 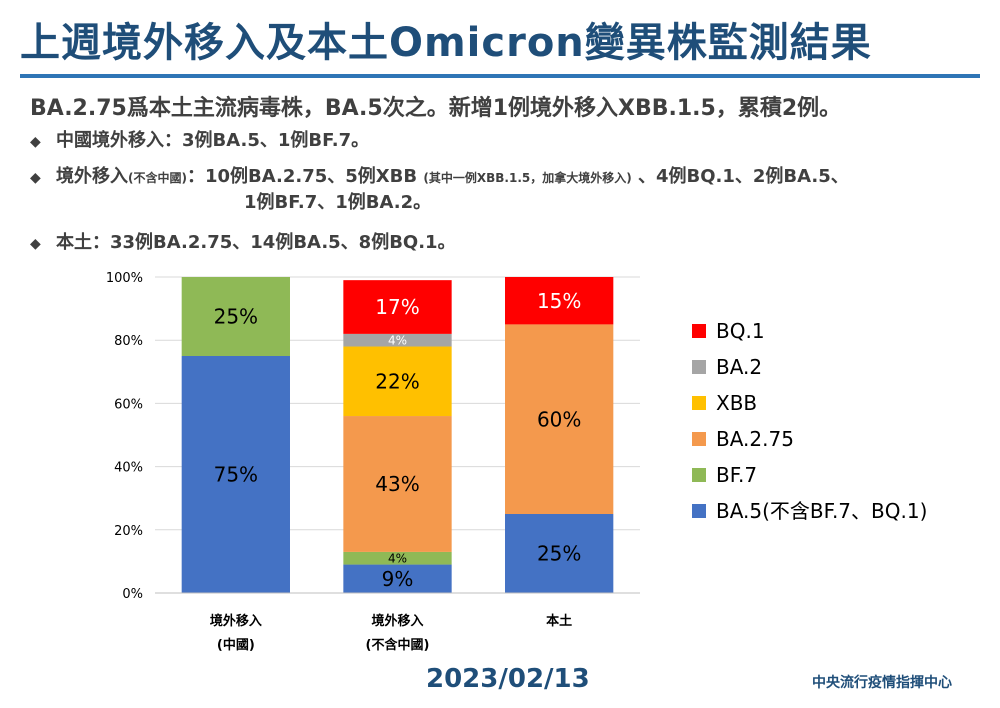 What do you see at coordinates (446, 43) in the screenshot?
I see `page-title: 上週境外移入及本土Omicron變異株監測結果` at bounding box center [446, 43].